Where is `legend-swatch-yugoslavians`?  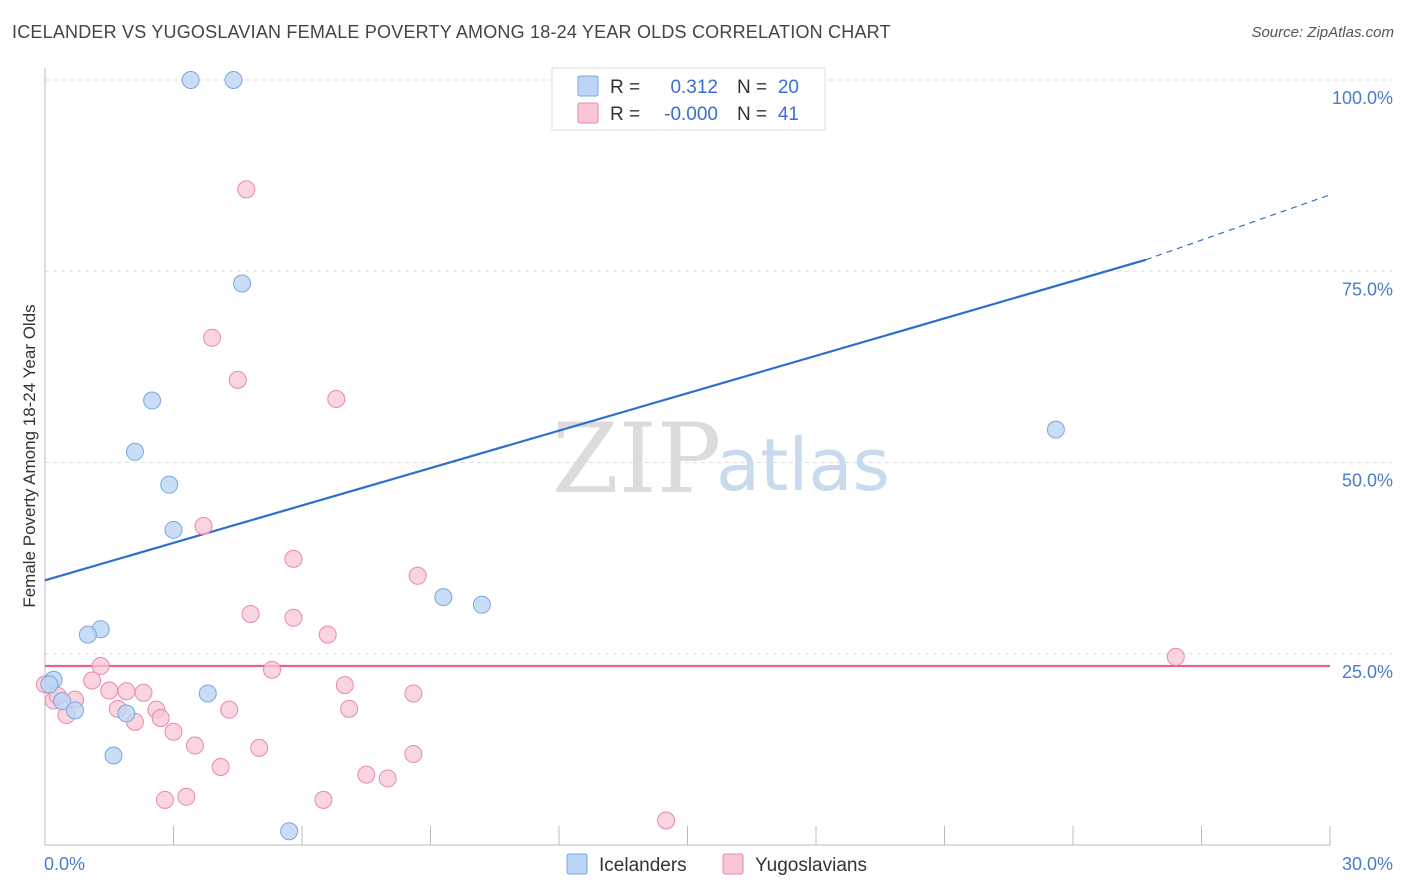
legend-swatch-yugoslavians is located at coordinates (588, 113).